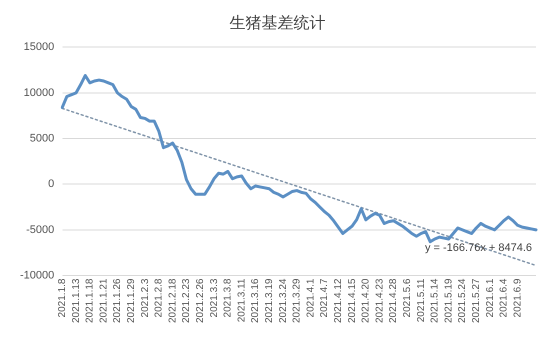 This screenshot has width=559, height=338. I want to click on x-tick-label: 2021.4.23, so click(380, 301).